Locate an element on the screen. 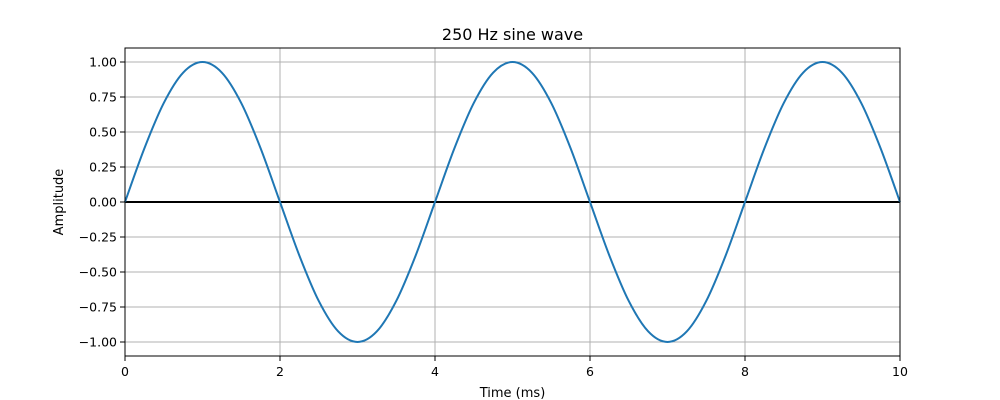 Image resolution: width=1000 pixels, height=400 pixels. y-tick-label: −0.25 is located at coordinates (98, 237).